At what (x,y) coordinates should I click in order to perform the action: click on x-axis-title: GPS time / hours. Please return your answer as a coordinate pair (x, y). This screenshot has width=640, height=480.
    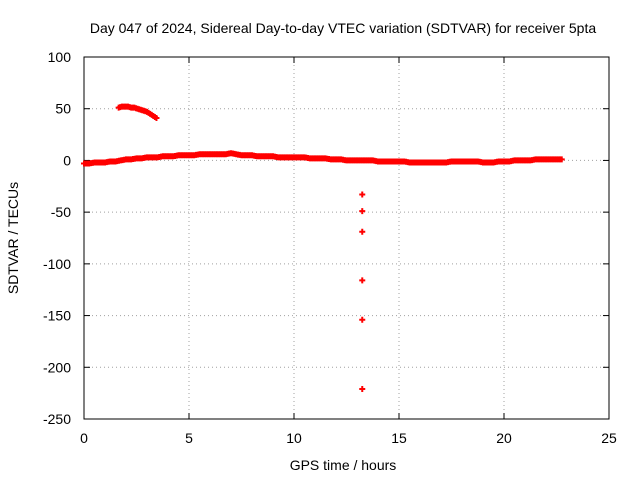
    Looking at the image, I should click on (343, 465).